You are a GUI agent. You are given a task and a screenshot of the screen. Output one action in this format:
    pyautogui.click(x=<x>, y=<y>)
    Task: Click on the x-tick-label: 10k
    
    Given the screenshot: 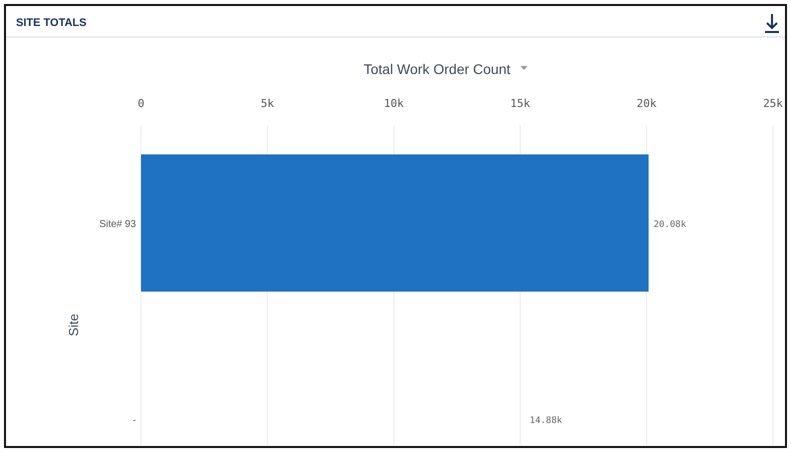 What is the action you would take?
    pyautogui.click(x=394, y=103)
    